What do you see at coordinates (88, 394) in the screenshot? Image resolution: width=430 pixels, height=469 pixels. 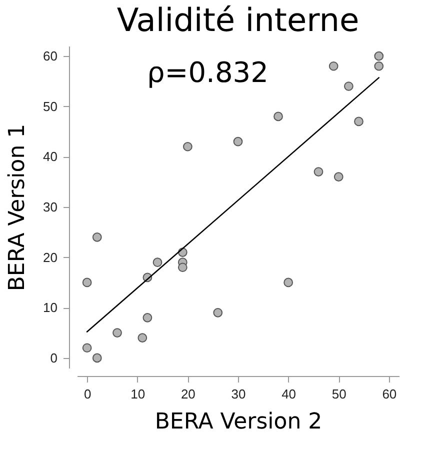 I see `x-tick-label: 0` at bounding box center [88, 394].